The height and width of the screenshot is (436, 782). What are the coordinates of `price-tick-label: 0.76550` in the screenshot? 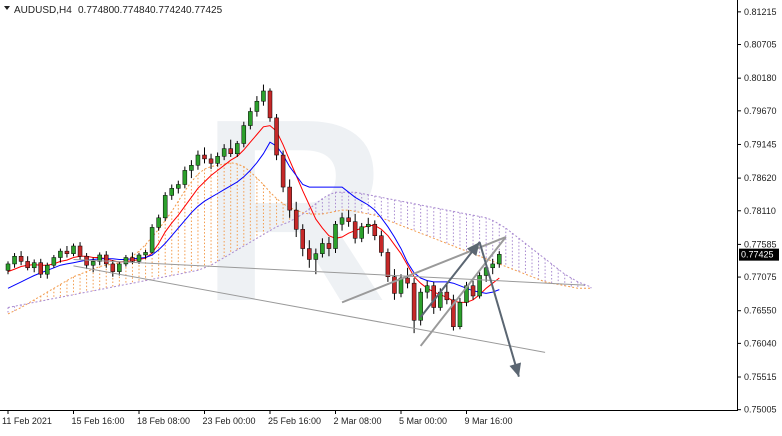 It's located at (760, 311).